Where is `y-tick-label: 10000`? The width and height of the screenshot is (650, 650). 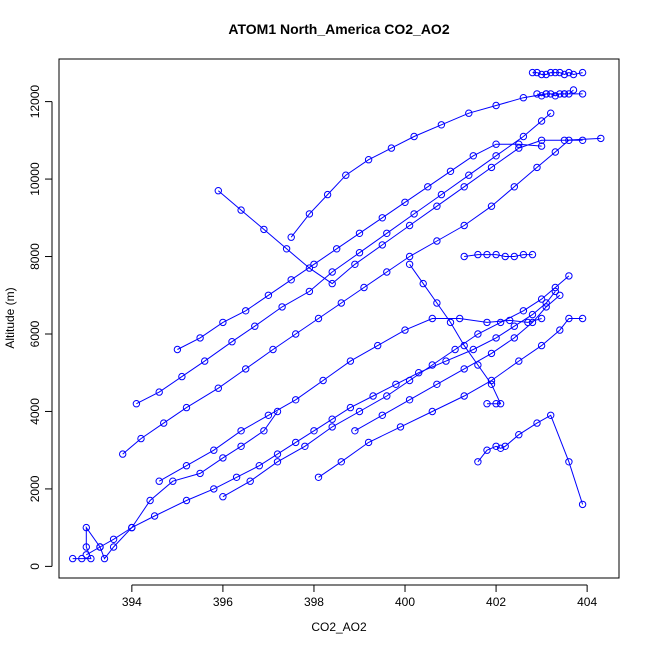
y-tick-label: 10000 is located at coordinates (35, 179).